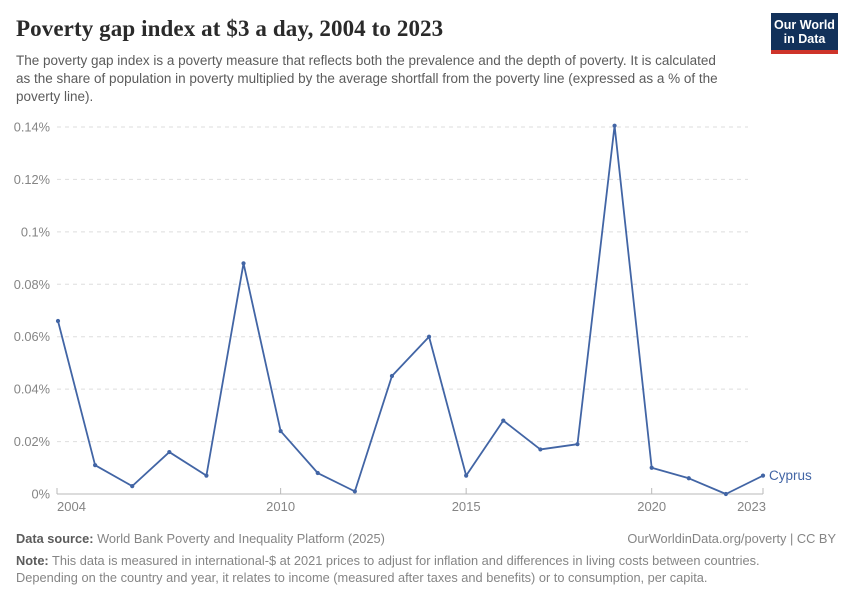 This screenshot has width=850, height=600. What do you see at coordinates (651, 506) in the screenshot?
I see `x-tick-label: 2020` at bounding box center [651, 506].